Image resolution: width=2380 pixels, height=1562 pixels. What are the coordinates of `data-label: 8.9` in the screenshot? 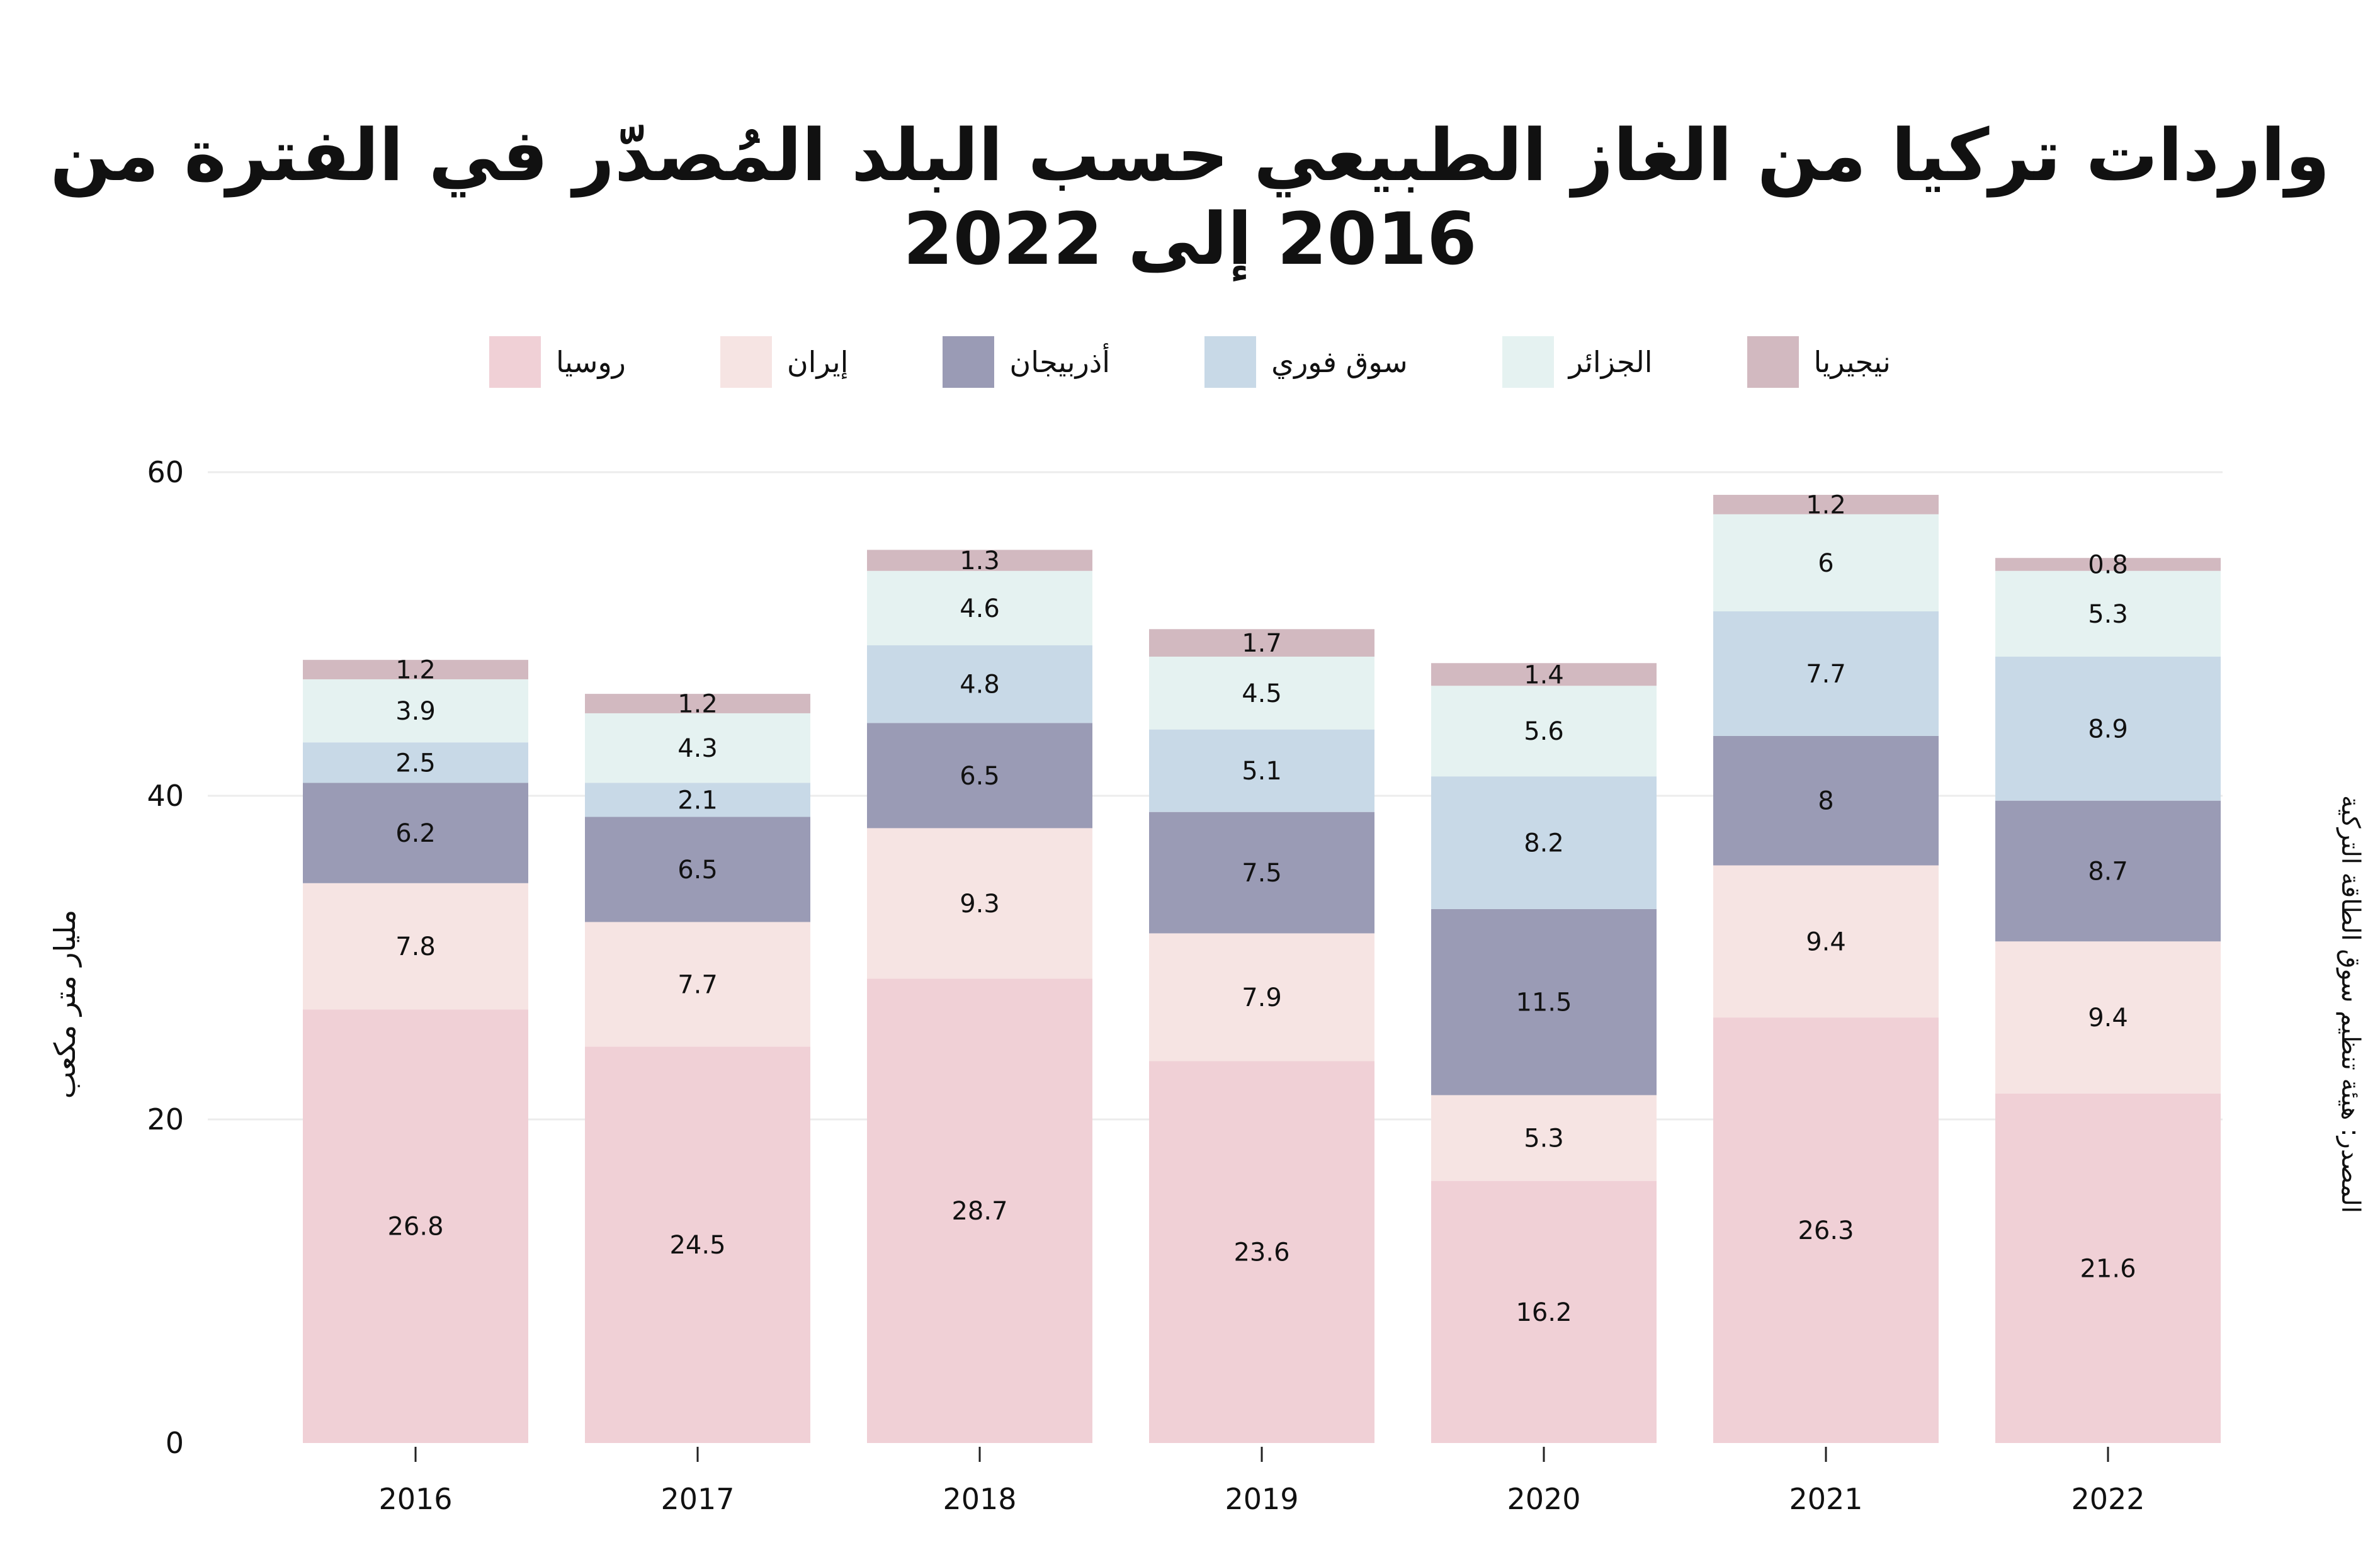 It's located at (2108, 730).